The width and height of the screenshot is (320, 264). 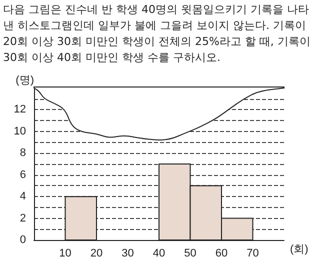 What do you see at coordinates (299, 250) in the screenshot?
I see `x-axis-title: (회)` at bounding box center [299, 250].